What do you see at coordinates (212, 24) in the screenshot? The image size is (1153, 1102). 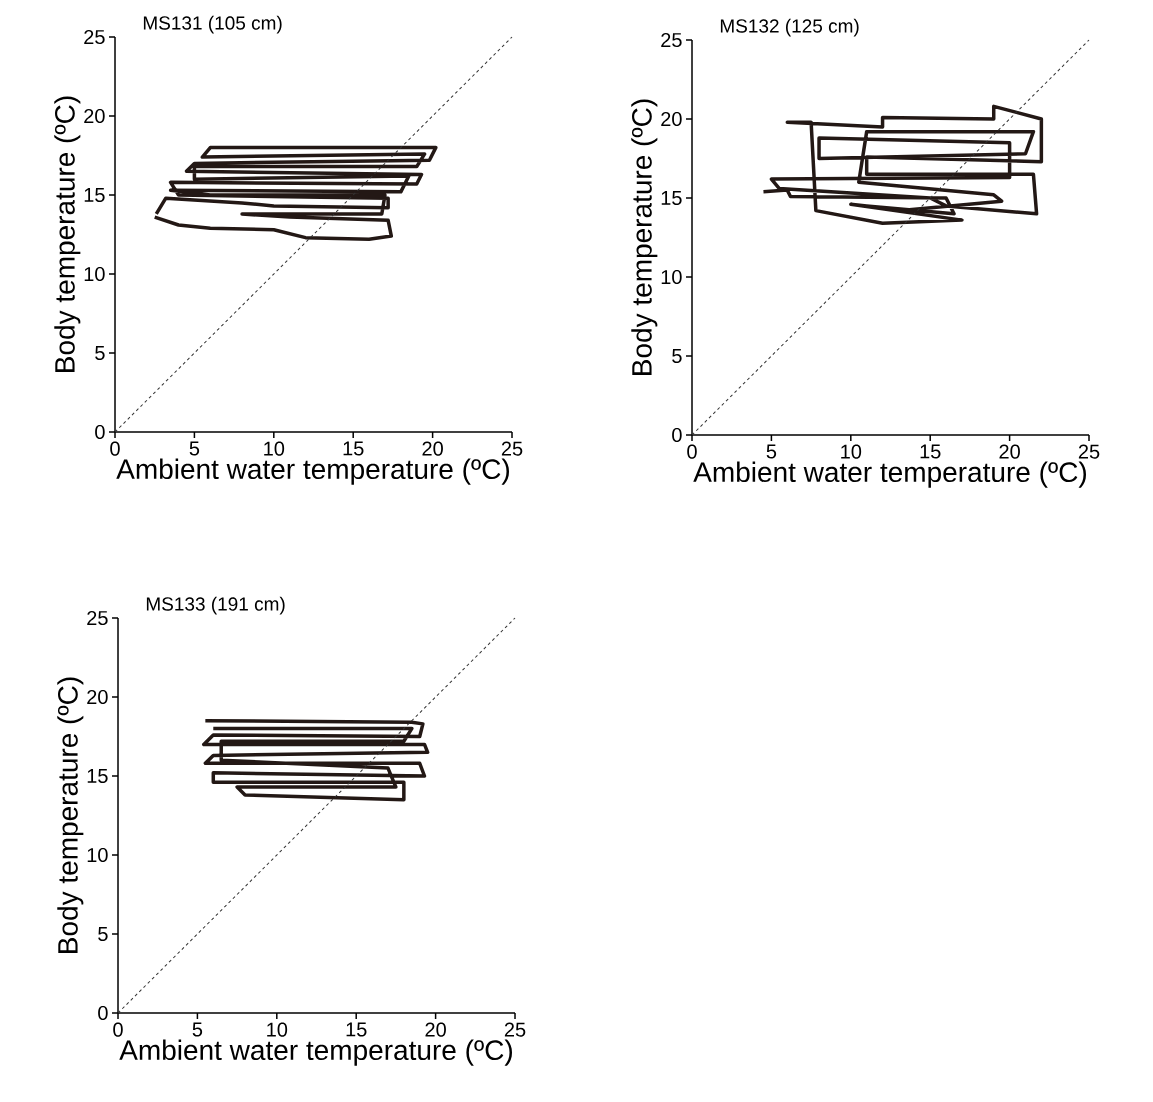 I see `chart-title: MS131 (105 cm)` at bounding box center [212, 24].